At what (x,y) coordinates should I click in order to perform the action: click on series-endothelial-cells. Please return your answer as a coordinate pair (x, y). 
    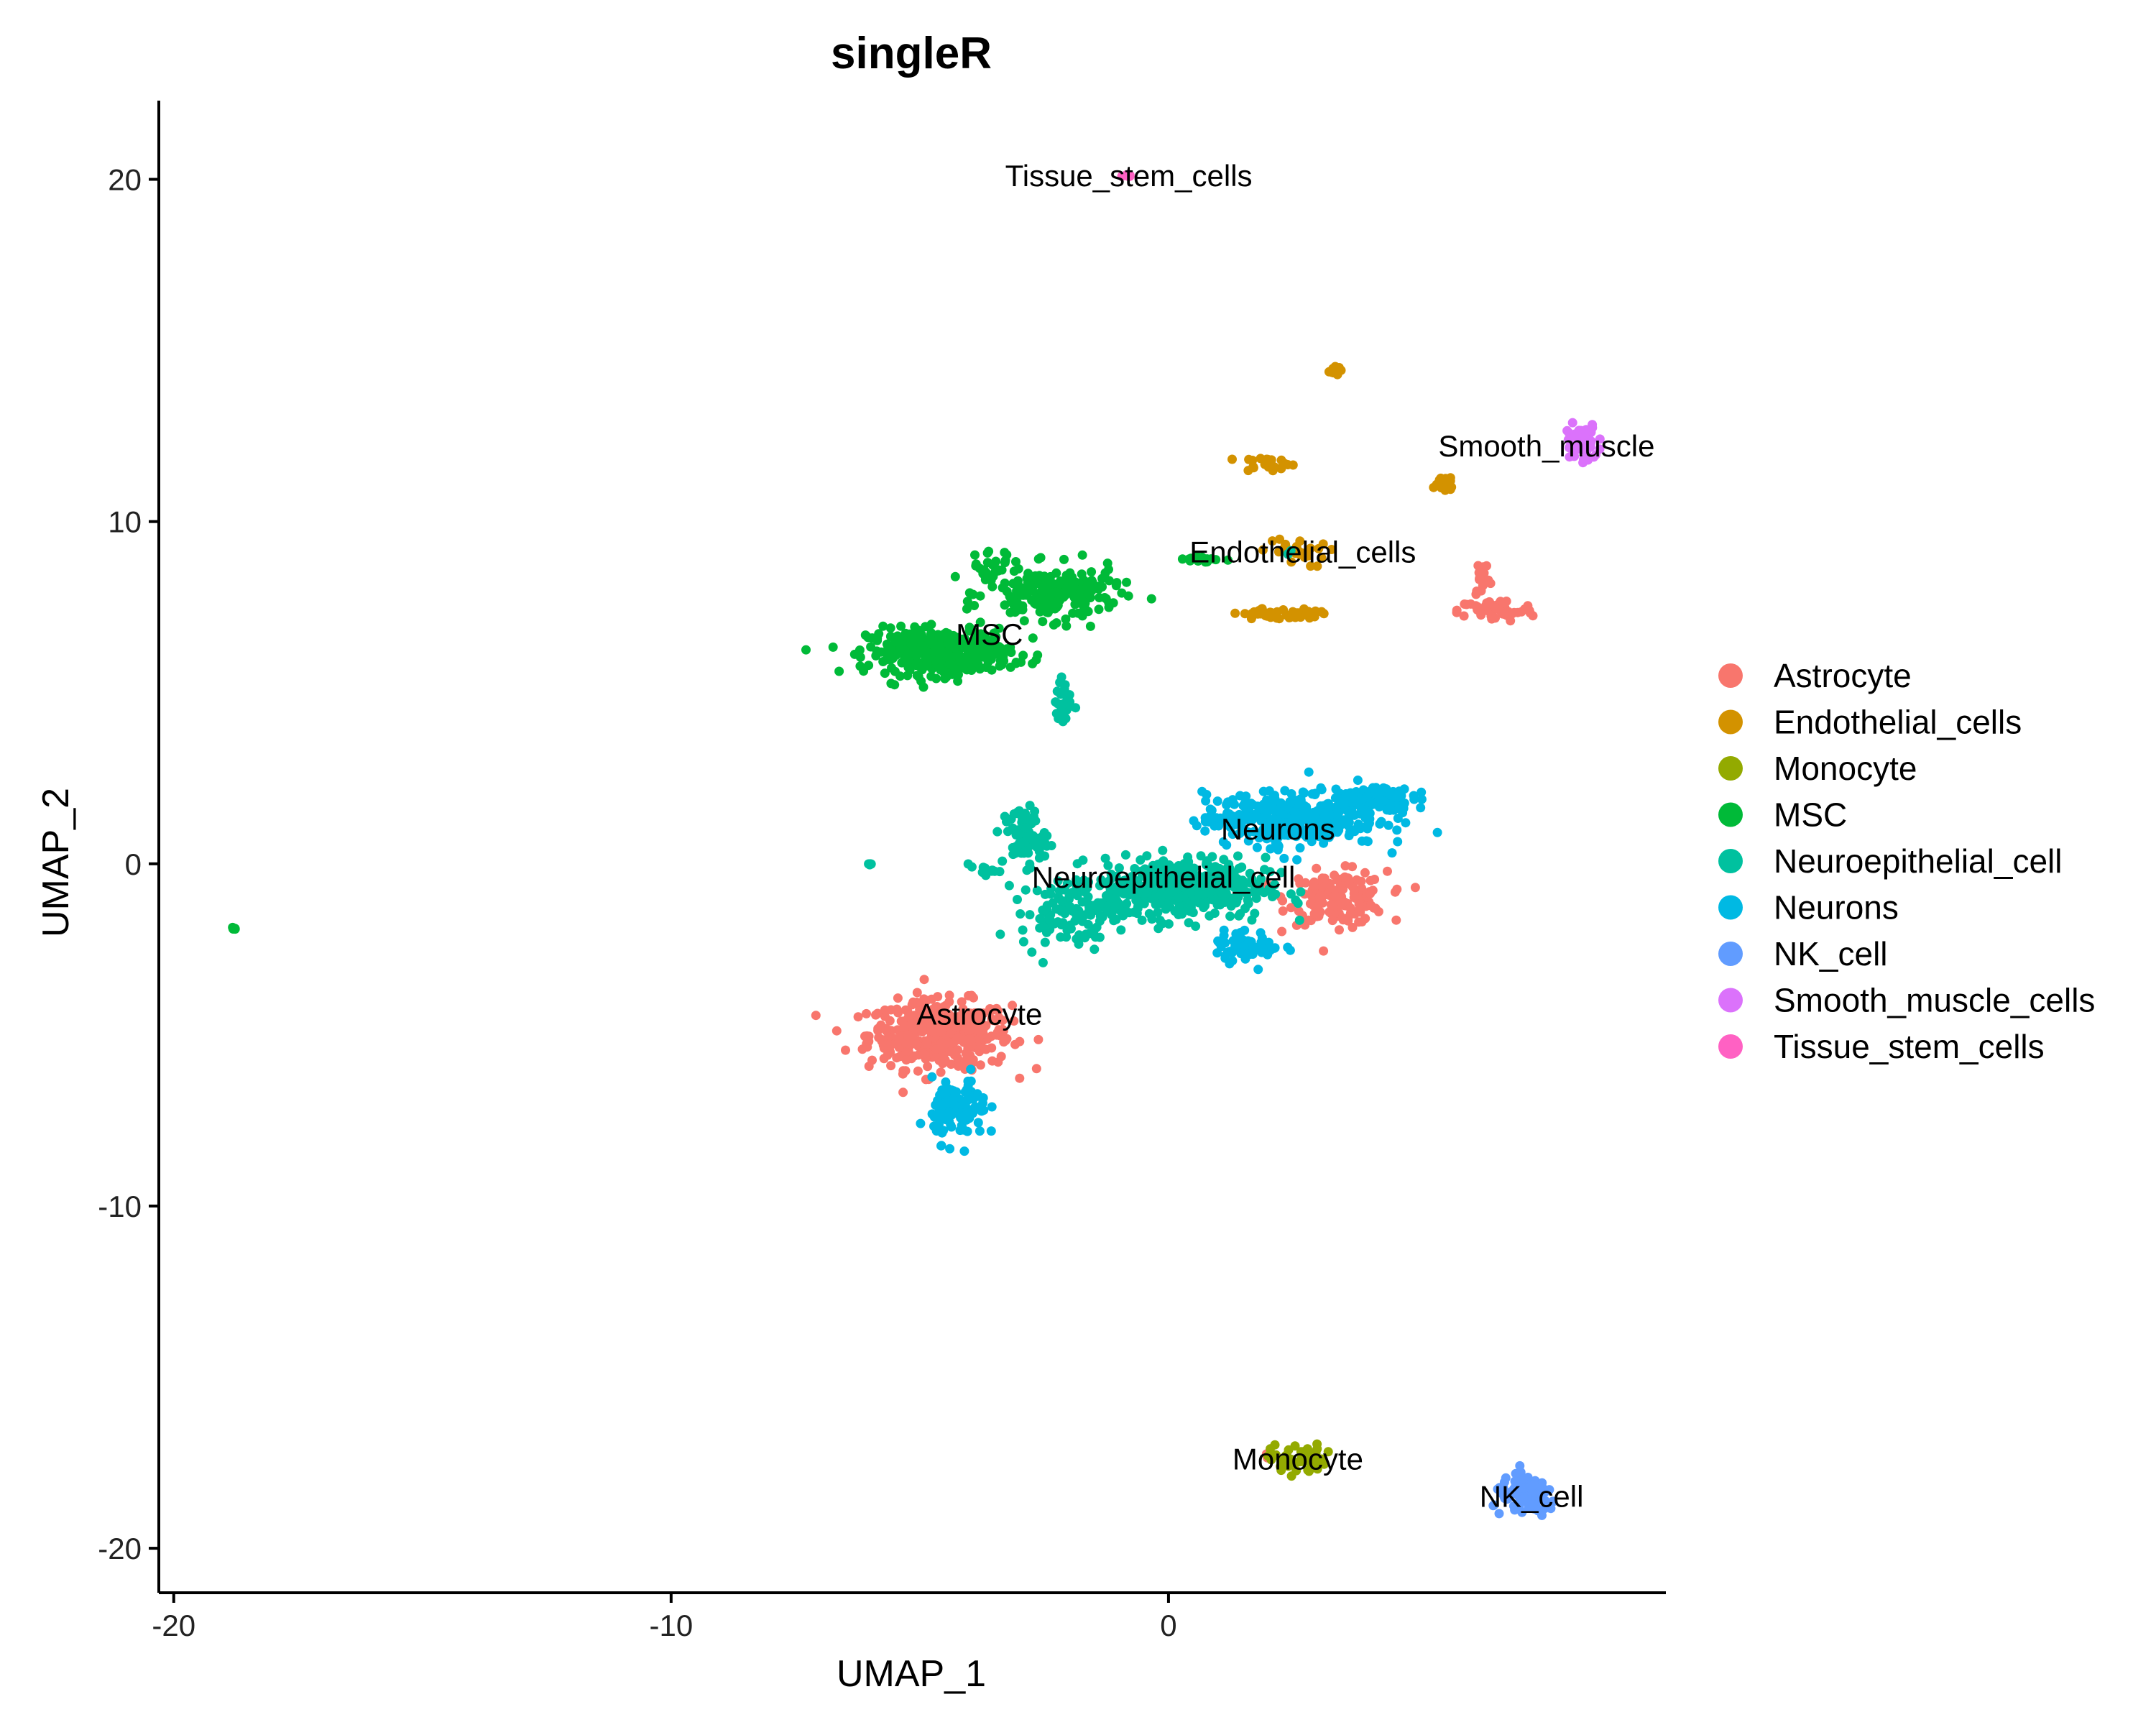
    Looking at the image, I should click on (1342, 493).